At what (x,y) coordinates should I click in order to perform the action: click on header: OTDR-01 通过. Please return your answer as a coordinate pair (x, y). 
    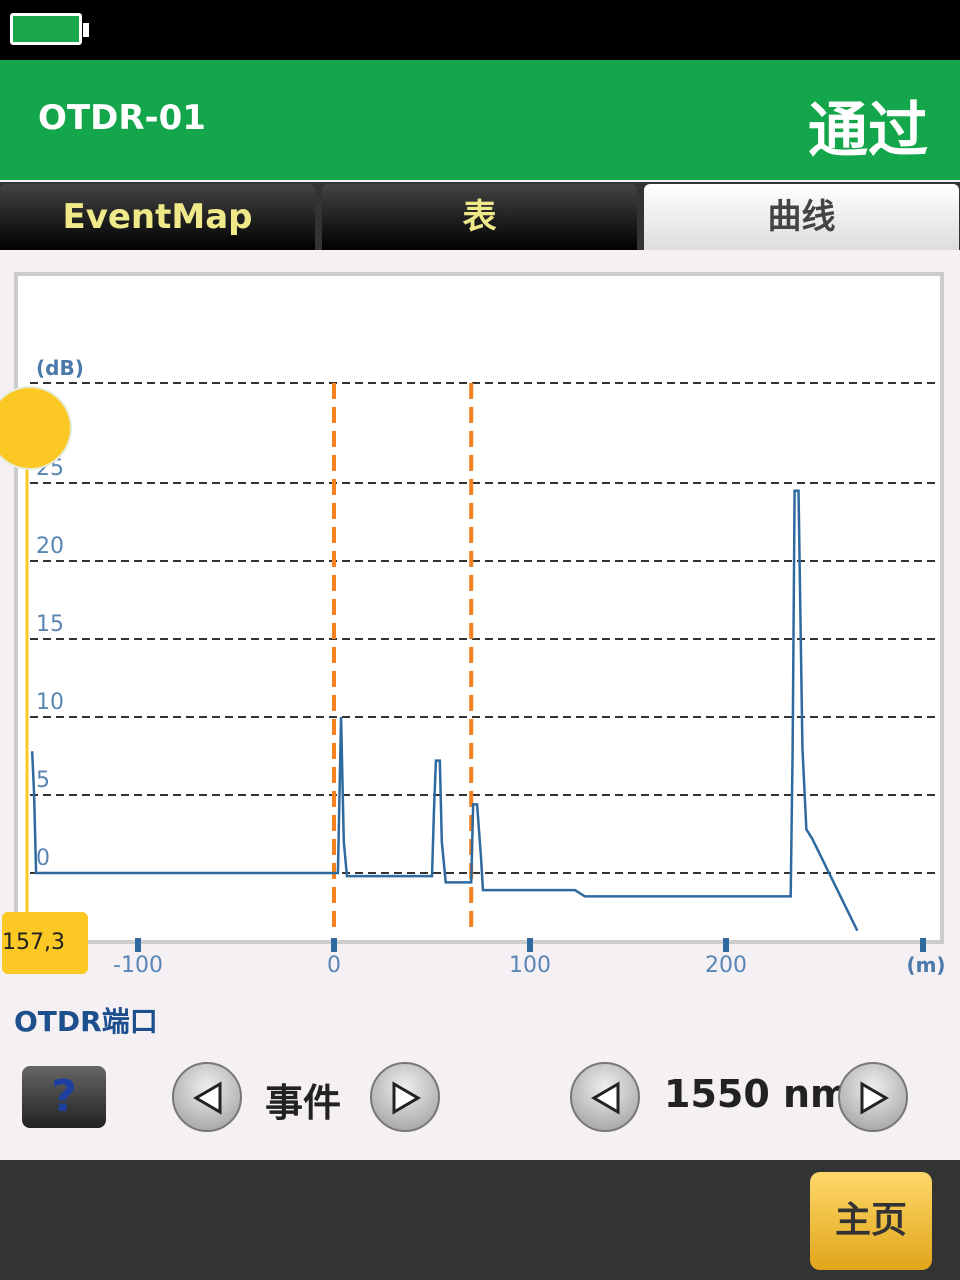
    Looking at the image, I should click on (480, 120).